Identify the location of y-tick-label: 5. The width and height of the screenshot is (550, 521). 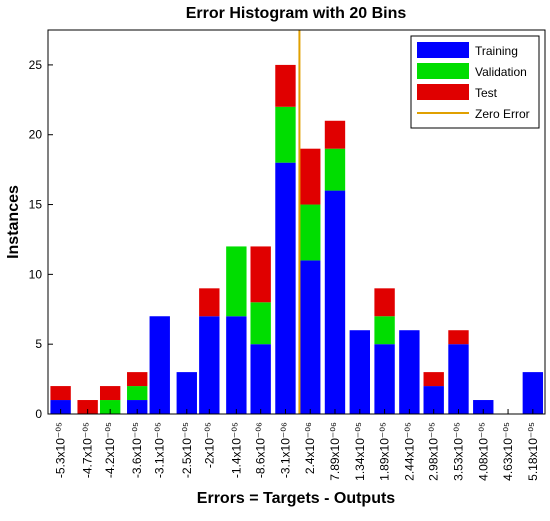
(38, 344).